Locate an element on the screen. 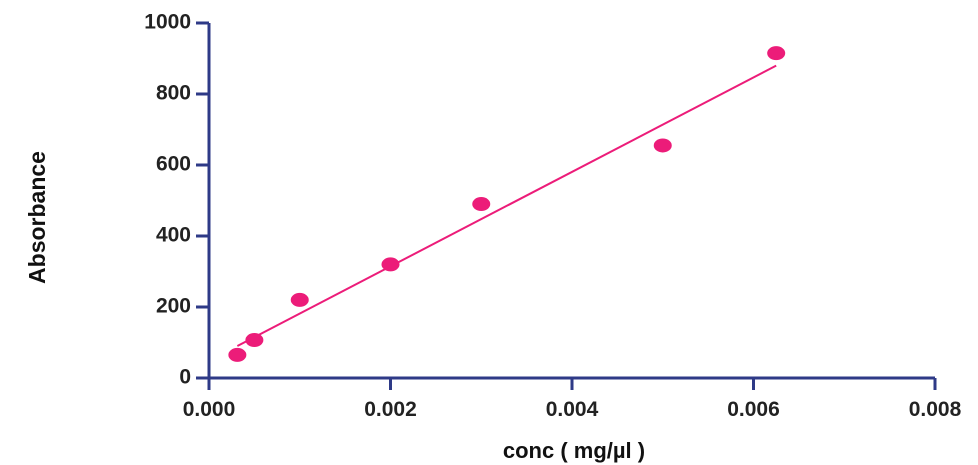  x-tick-label: 0.002 is located at coordinates (390, 409).